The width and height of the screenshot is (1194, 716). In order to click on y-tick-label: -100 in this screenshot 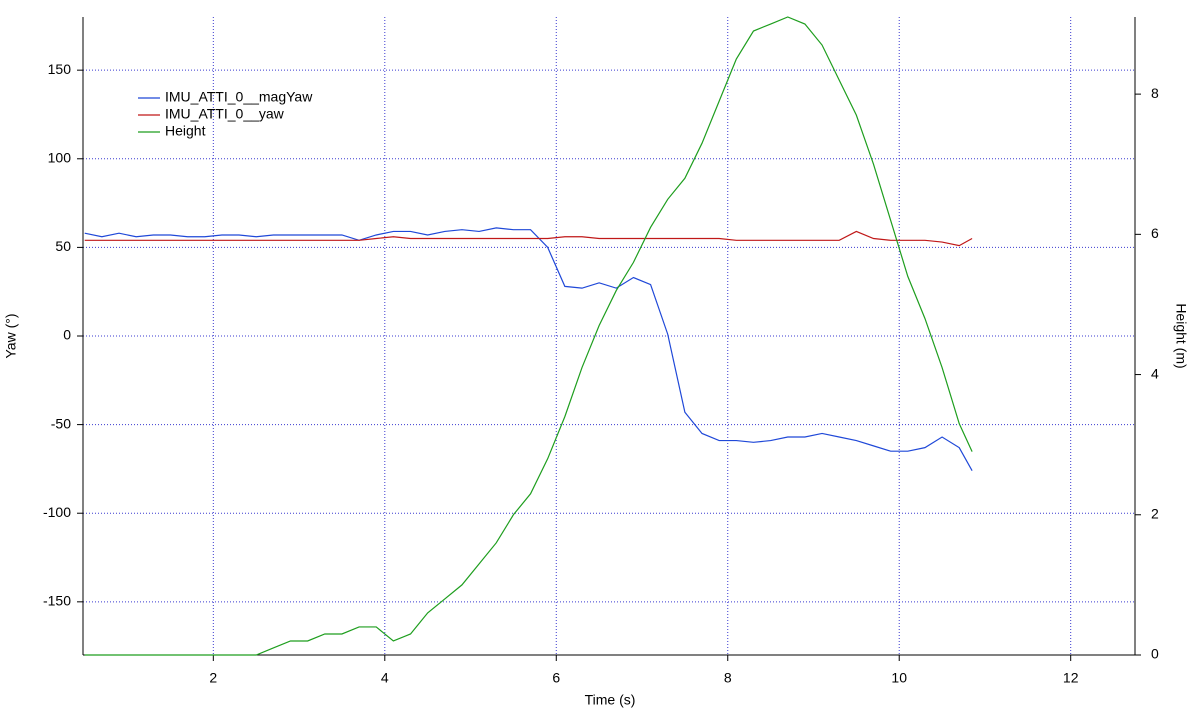, I will do `click(57, 512)`.